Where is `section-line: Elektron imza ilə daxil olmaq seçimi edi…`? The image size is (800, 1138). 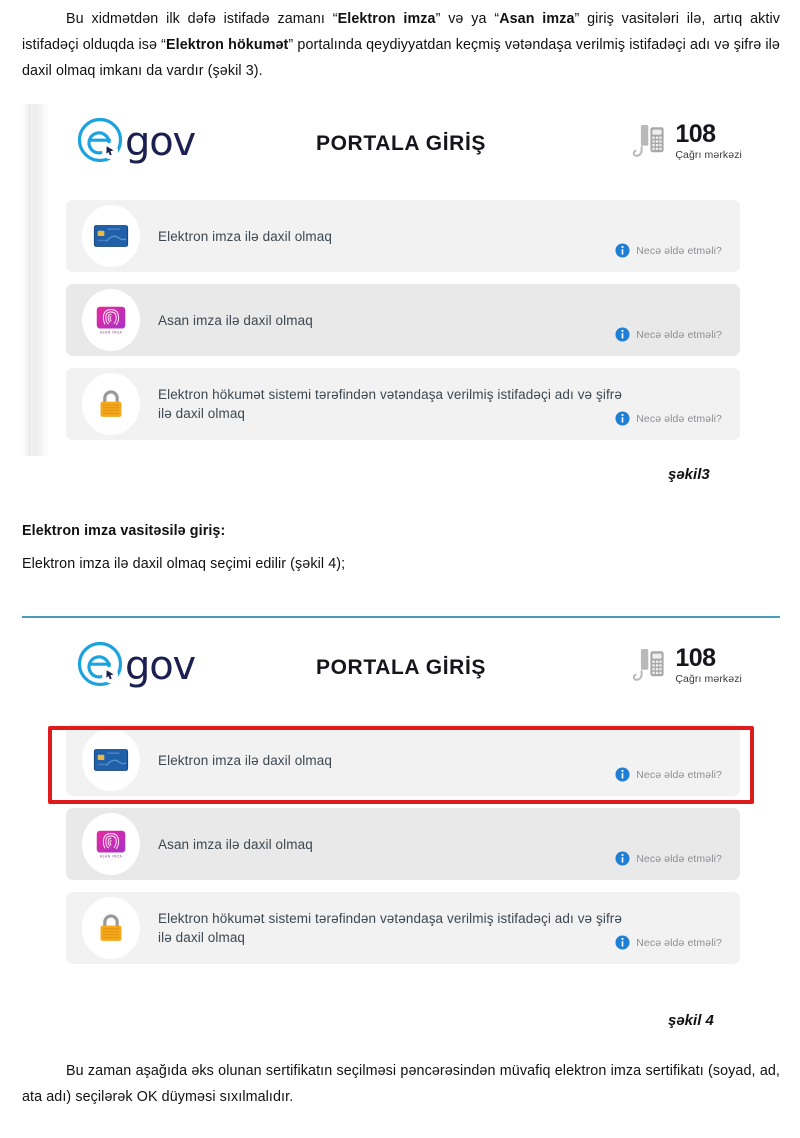 section-line: Elektron imza ilə daxil olmaq seçimi edi… is located at coordinates (184, 564).